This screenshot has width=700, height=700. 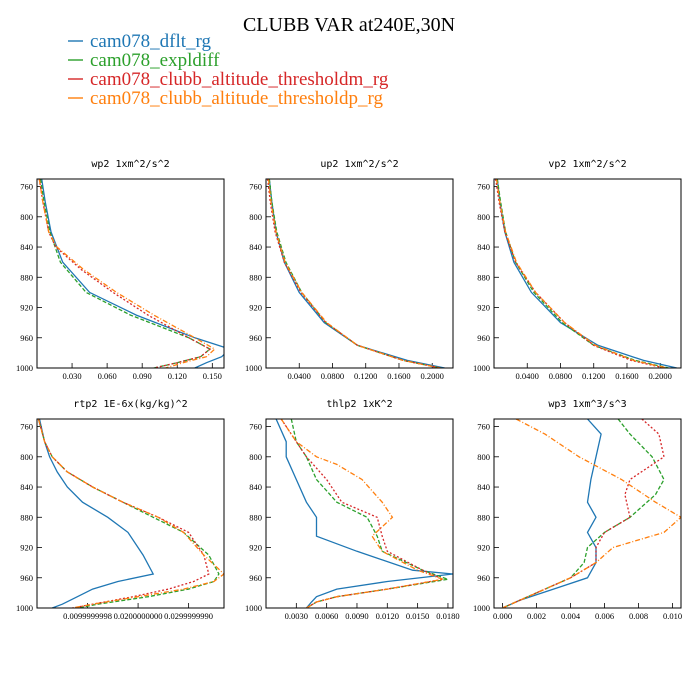 What do you see at coordinates (417, 616) in the screenshot?
I see `x-tick-label: 0.0150` at bounding box center [417, 616].